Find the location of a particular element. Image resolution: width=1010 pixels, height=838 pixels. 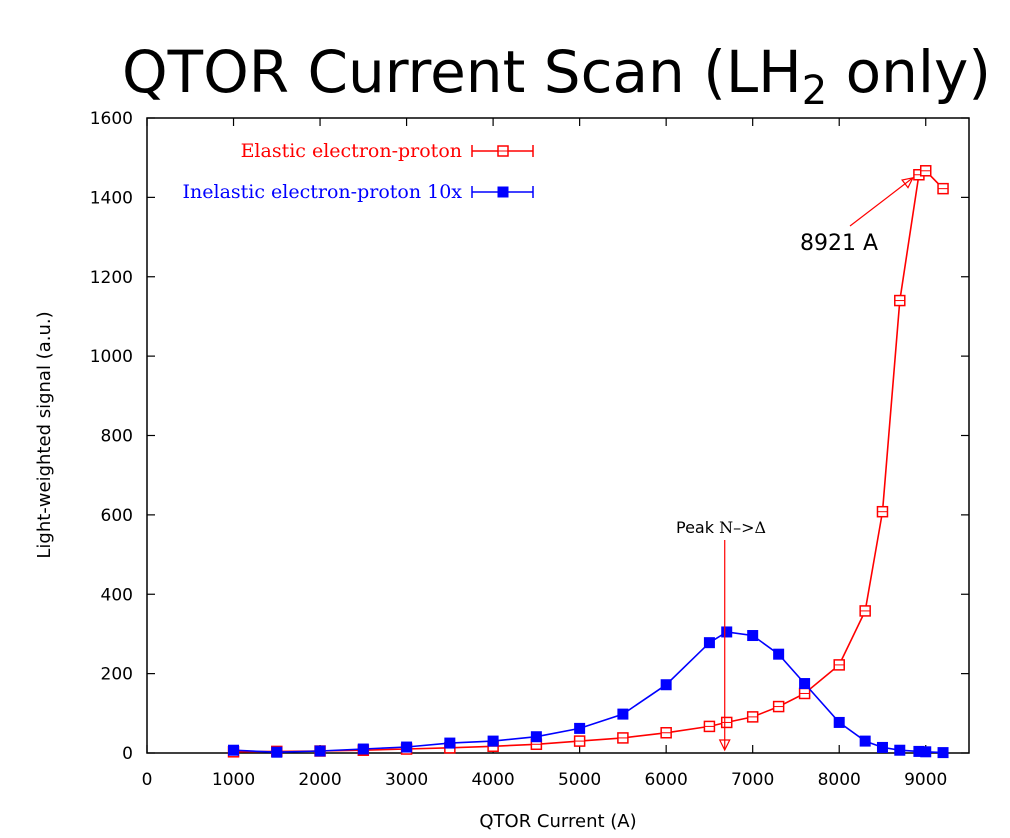

annotation-peak-prefix: Peak is located at coordinates (697, 527).